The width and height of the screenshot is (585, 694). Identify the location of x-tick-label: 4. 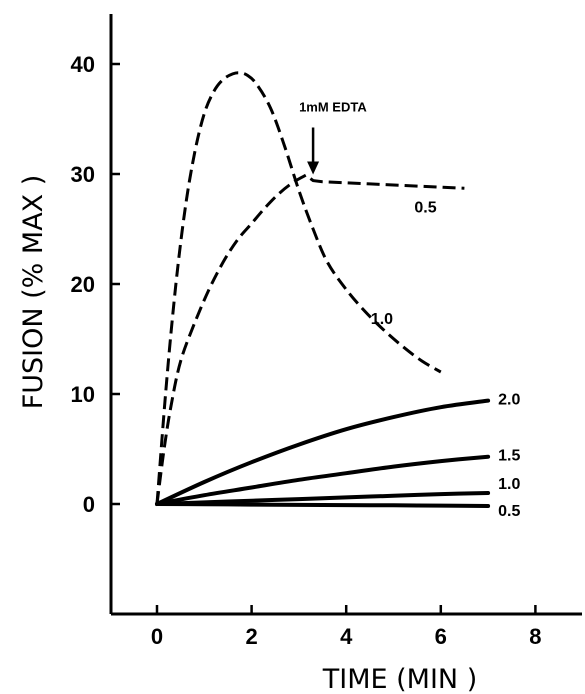
(346, 636).